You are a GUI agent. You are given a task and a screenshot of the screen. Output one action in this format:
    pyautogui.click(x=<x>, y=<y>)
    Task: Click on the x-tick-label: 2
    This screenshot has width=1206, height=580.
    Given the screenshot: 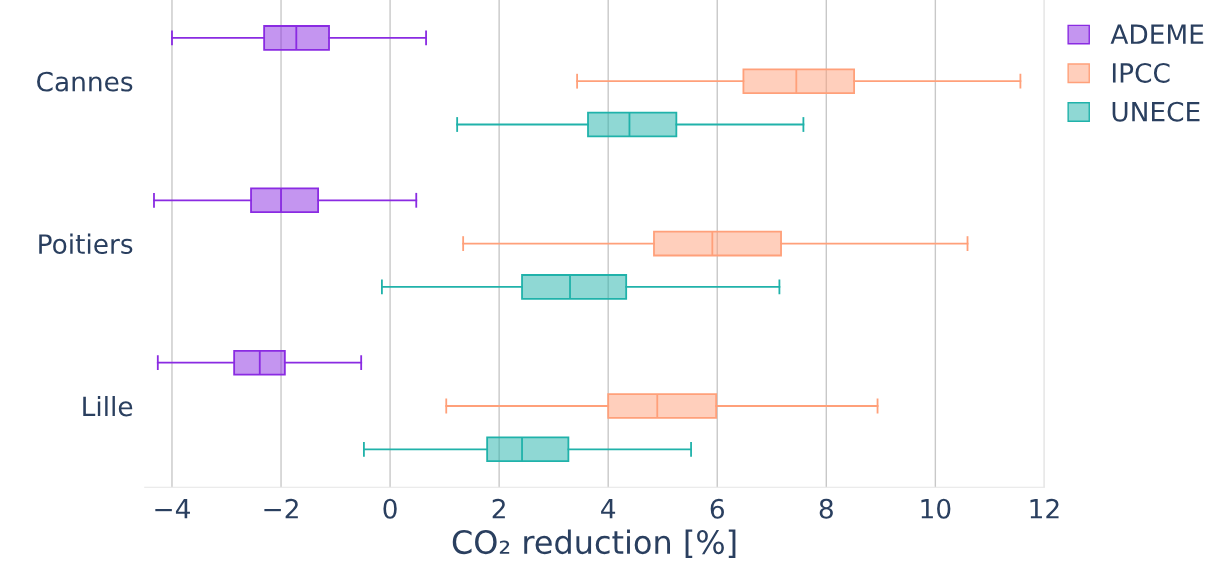 What is the action you would take?
    pyautogui.click(x=498, y=508)
    